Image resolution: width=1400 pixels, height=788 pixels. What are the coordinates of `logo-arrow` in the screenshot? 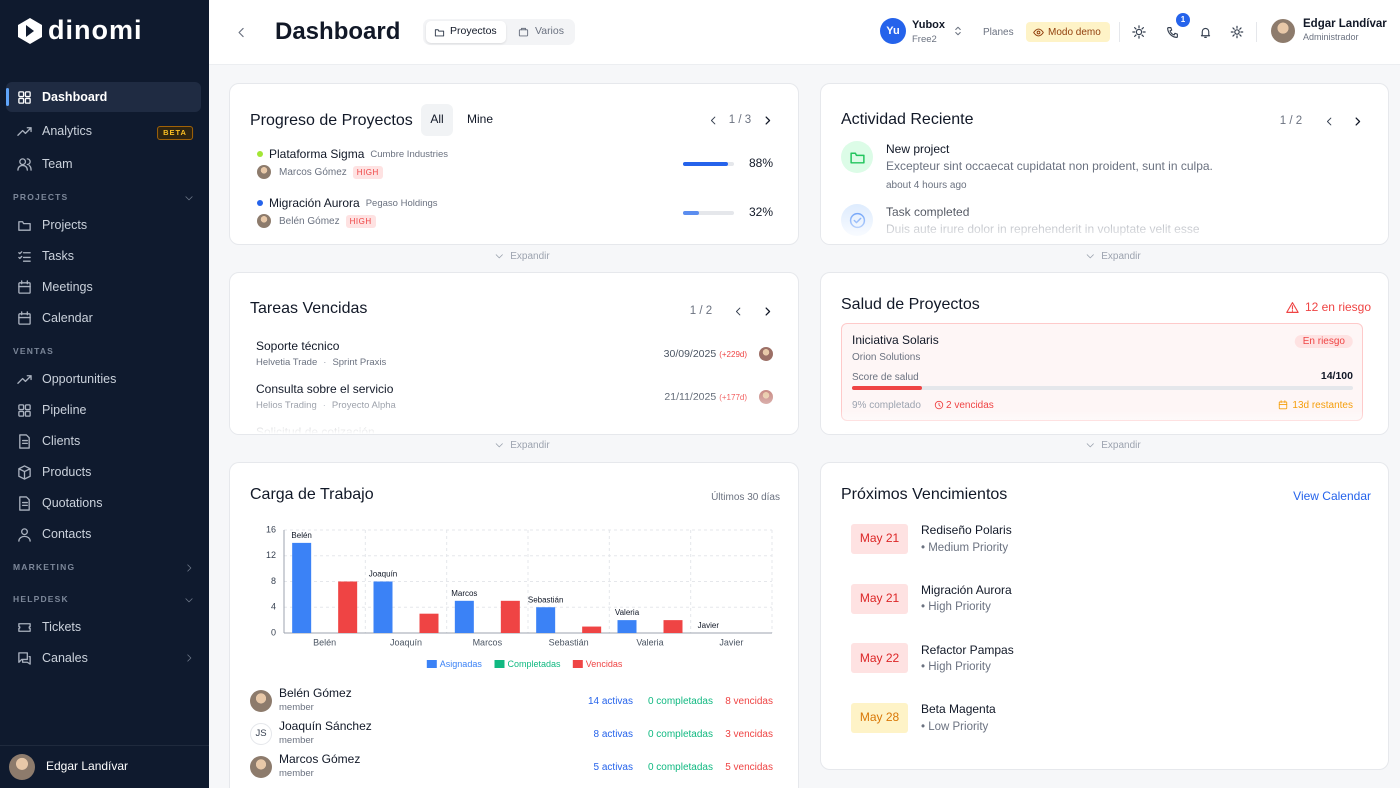 It's located at (30, 31).